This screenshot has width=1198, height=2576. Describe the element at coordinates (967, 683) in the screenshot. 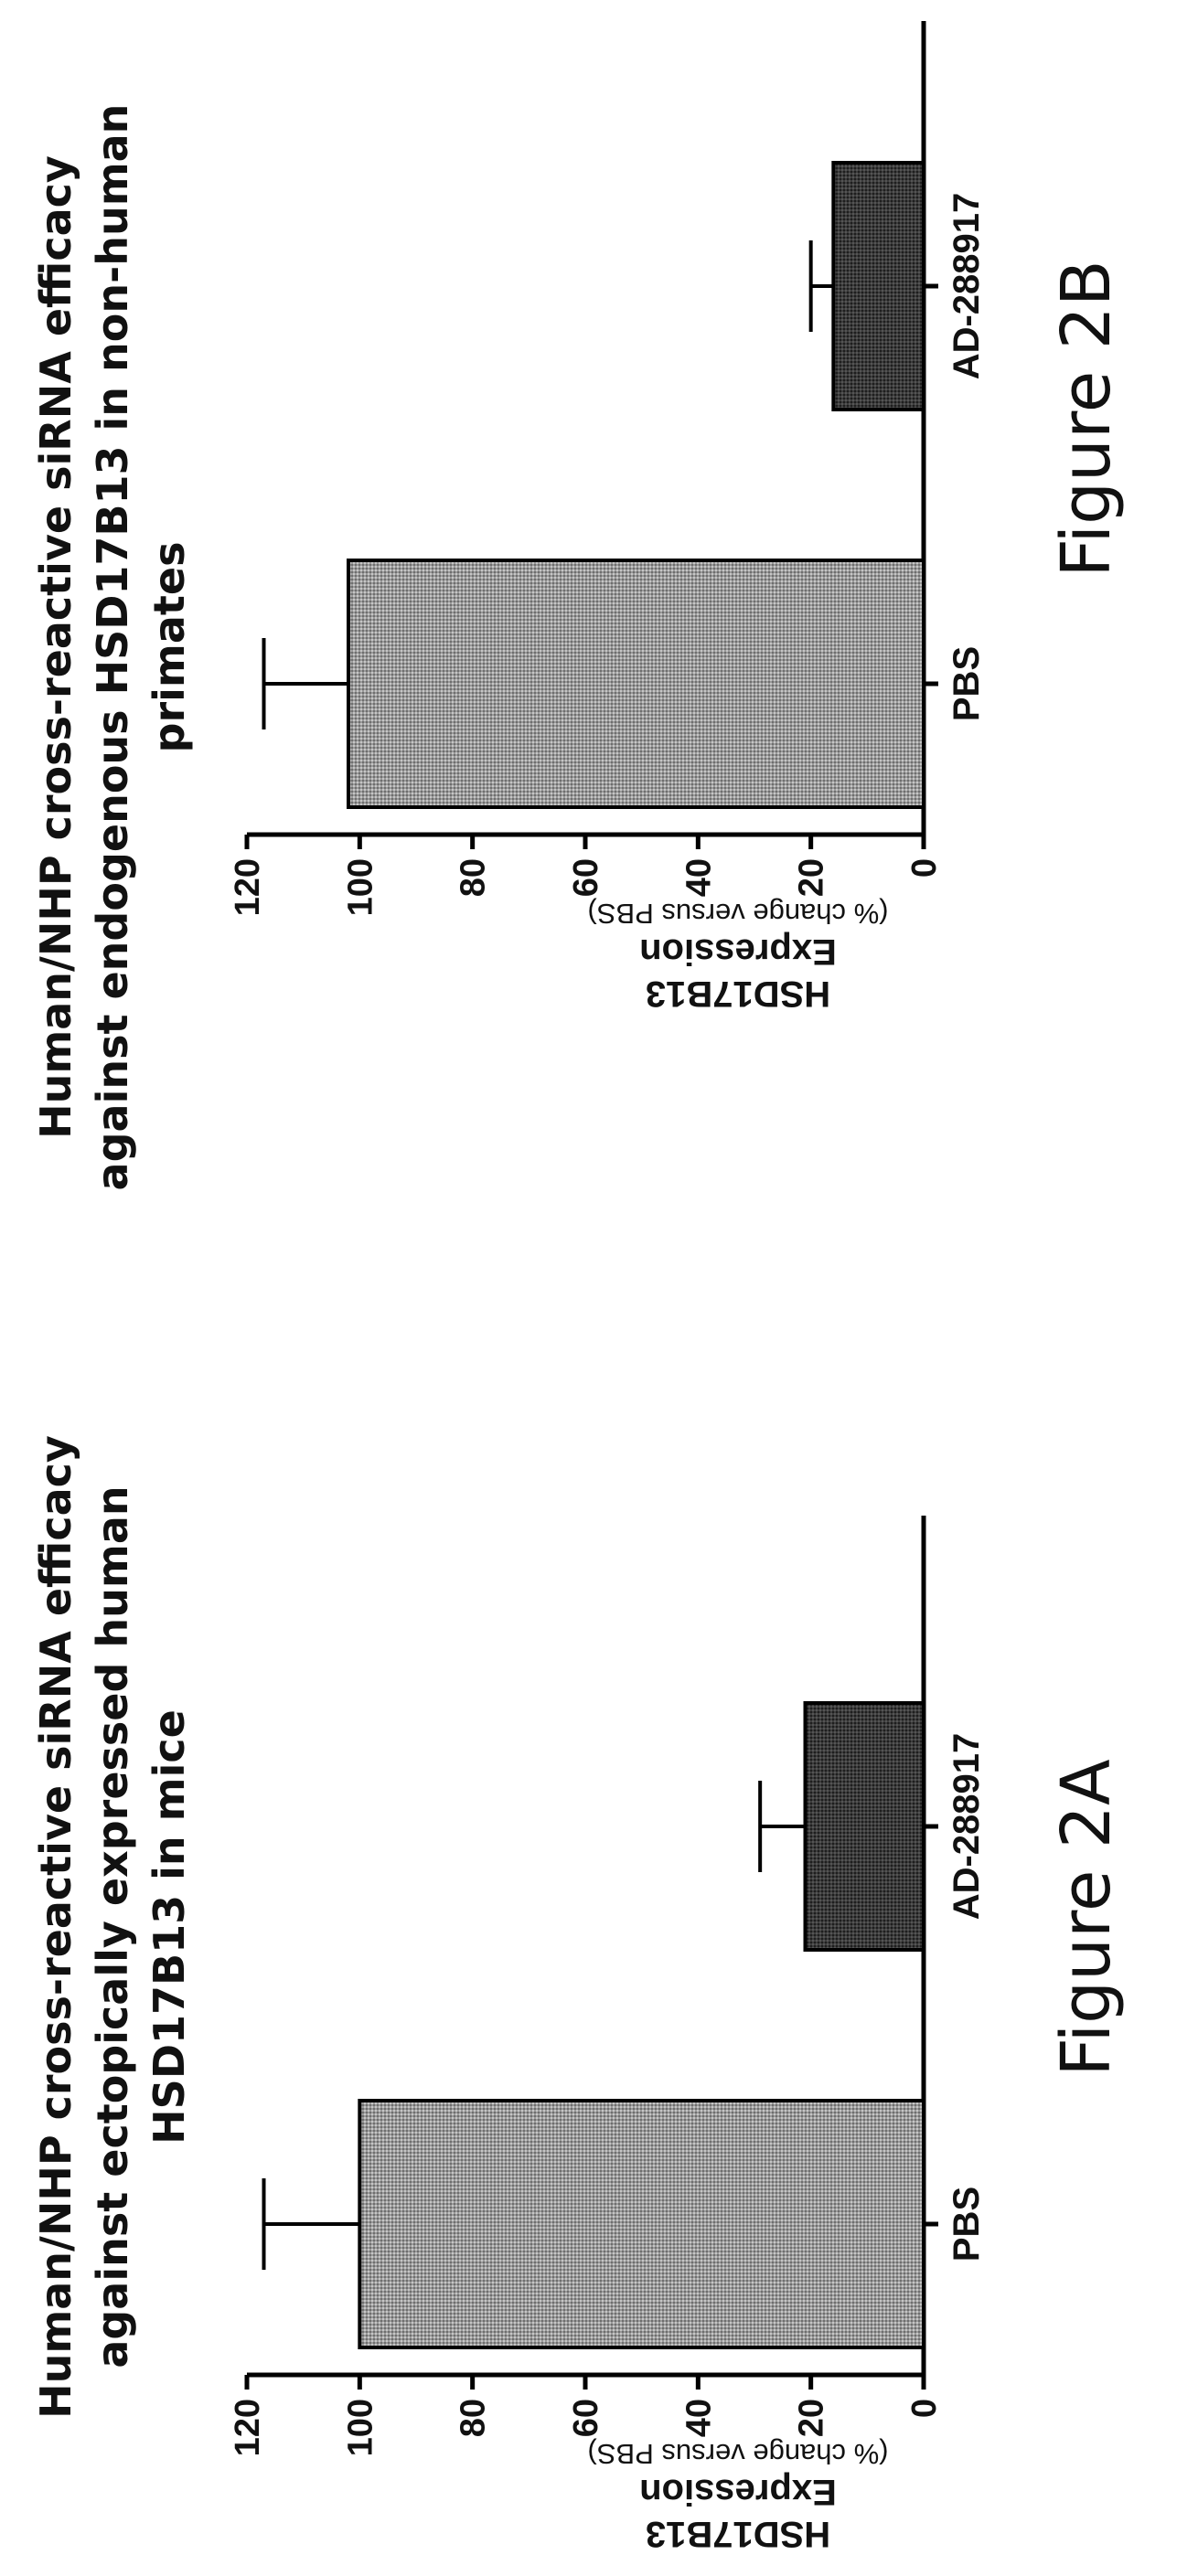

I see `chart-b-x-tick-label: PBS` at that location.